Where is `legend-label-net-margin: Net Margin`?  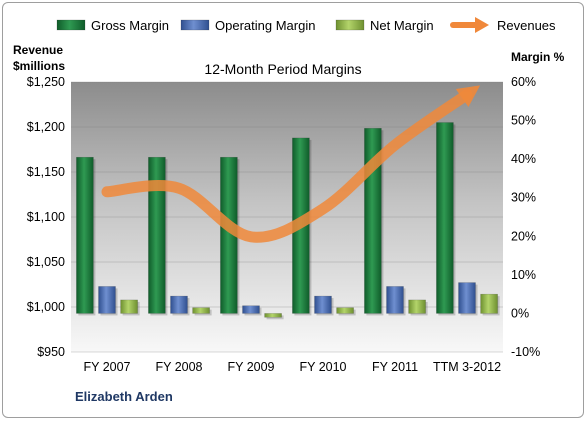 legend-label-net-margin: Net Margin is located at coordinates (402, 25).